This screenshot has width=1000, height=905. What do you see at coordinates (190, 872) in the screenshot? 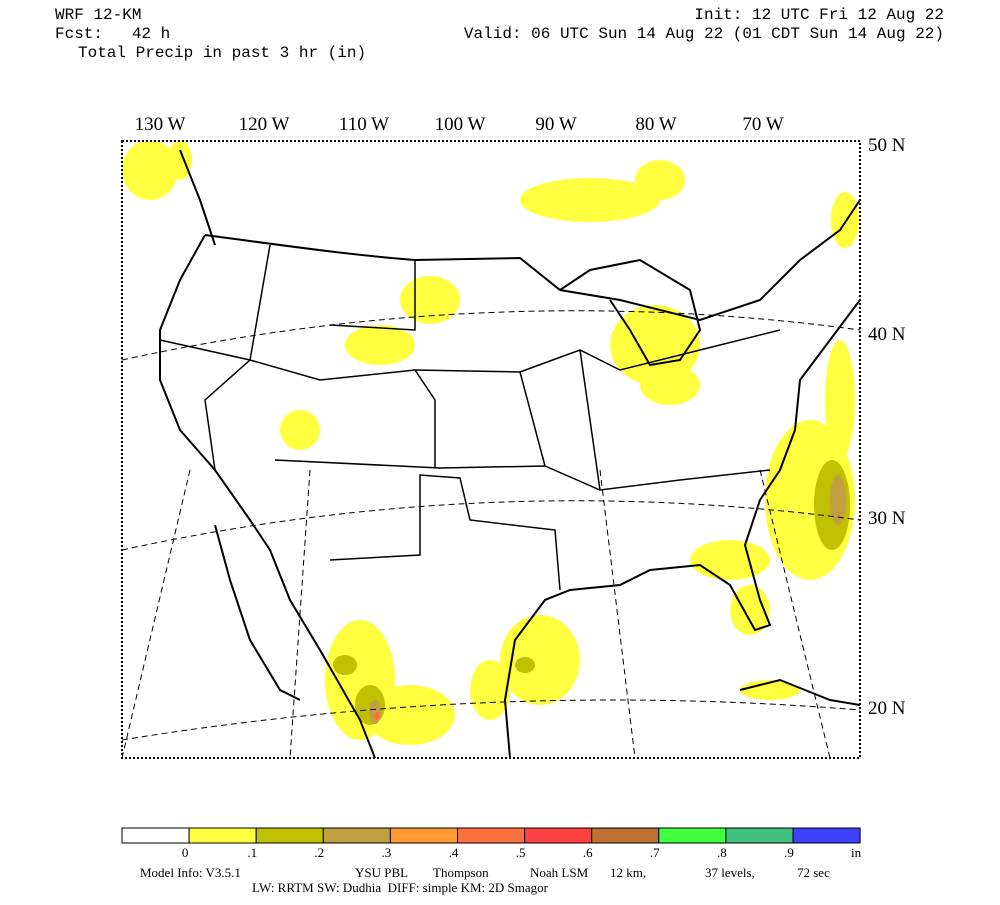
I see `footer-info: Model Info: V3.5.1` at bounding box center [190, 872].